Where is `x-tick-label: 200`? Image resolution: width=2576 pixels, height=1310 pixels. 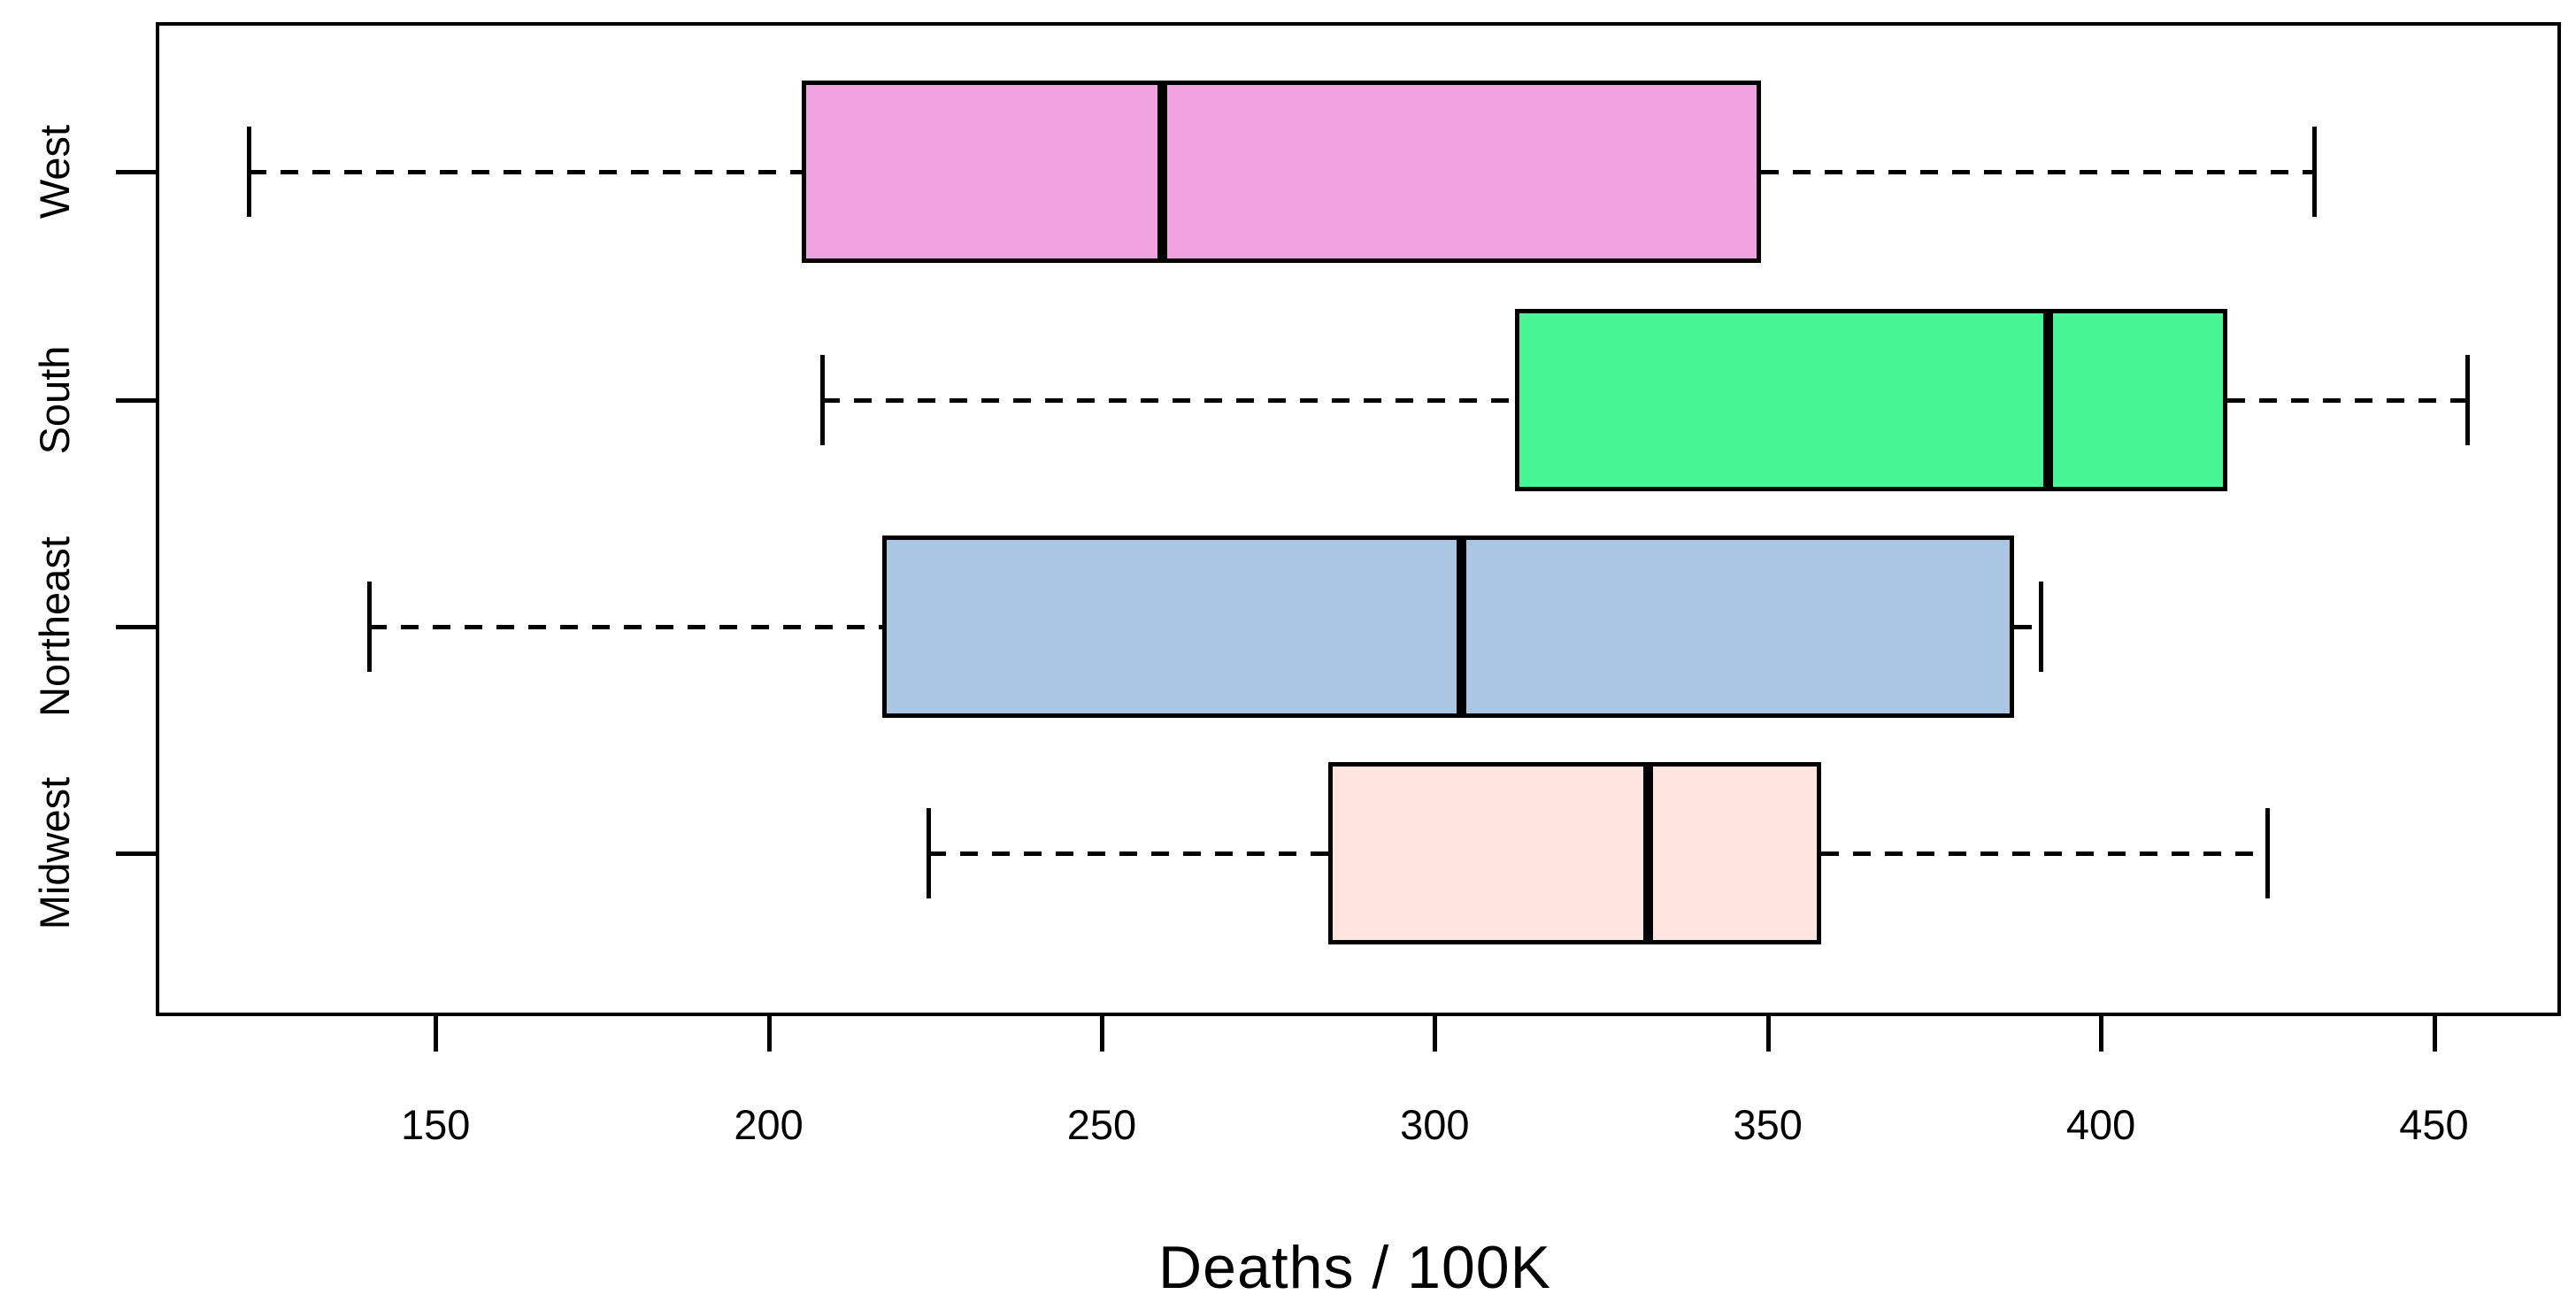
x-tick-label: 200 is located at coordinates (769, 1124).